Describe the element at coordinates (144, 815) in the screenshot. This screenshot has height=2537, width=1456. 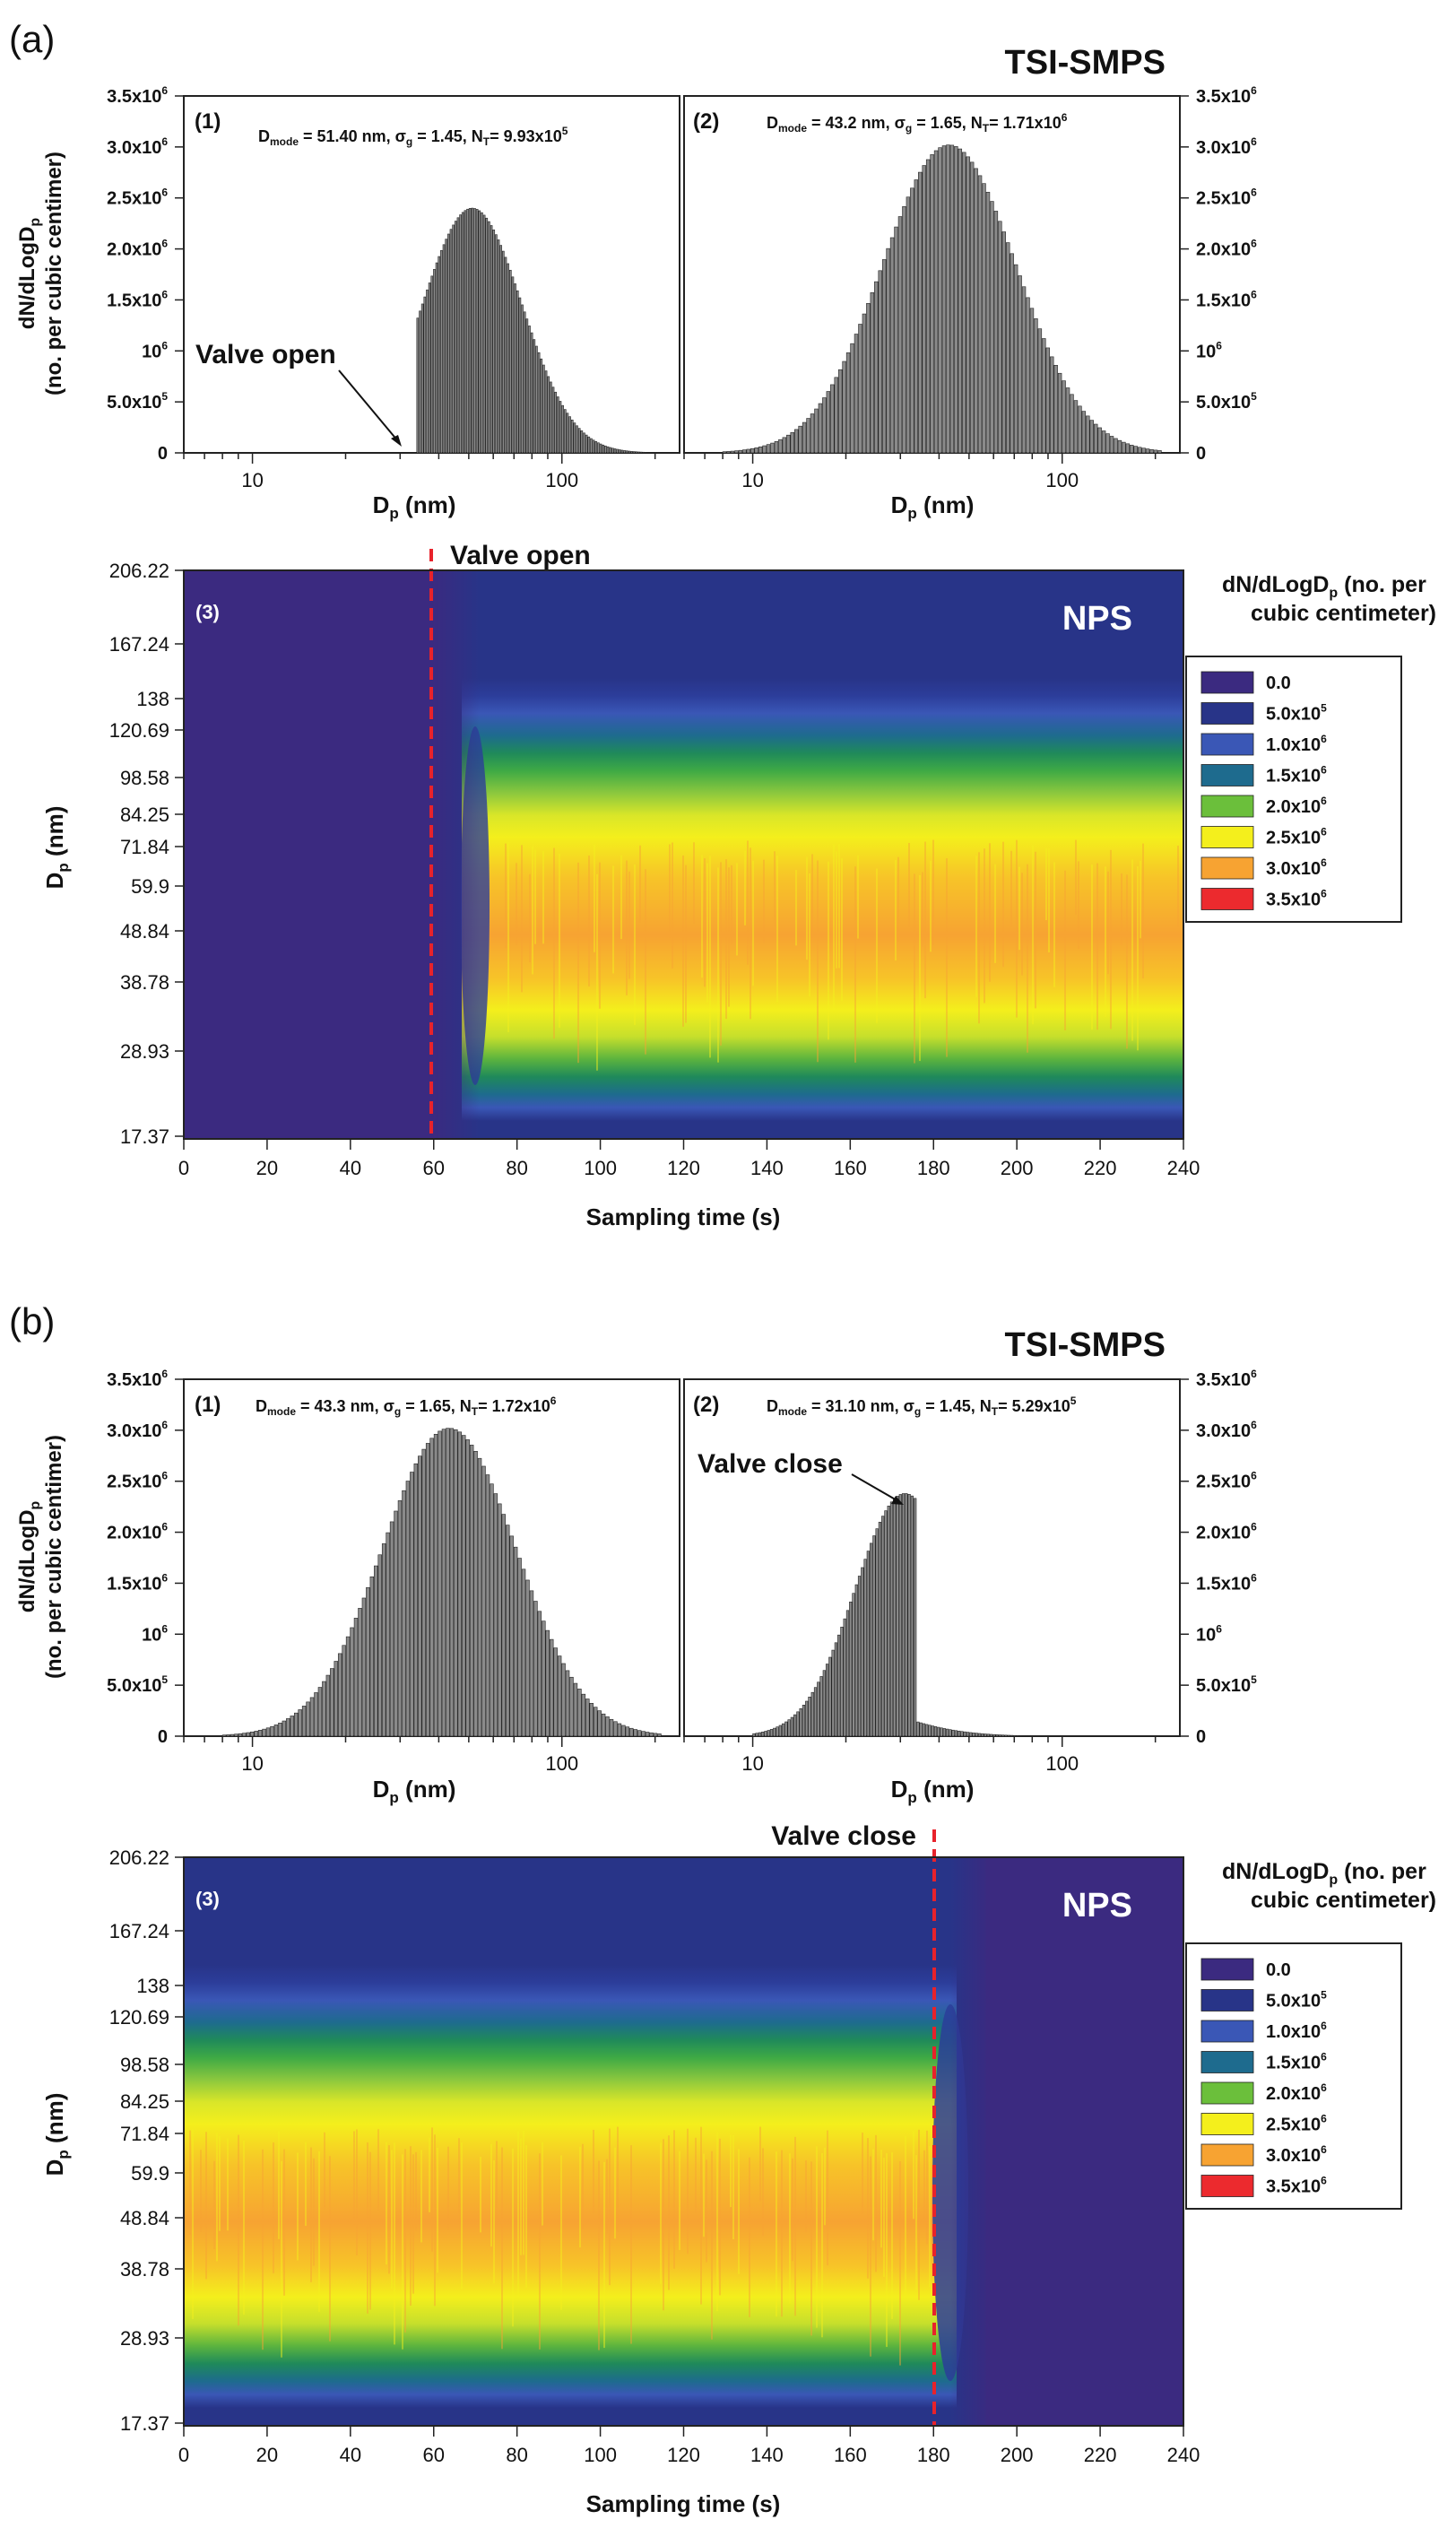
I see `y-tick-label: 84.25` at that location.